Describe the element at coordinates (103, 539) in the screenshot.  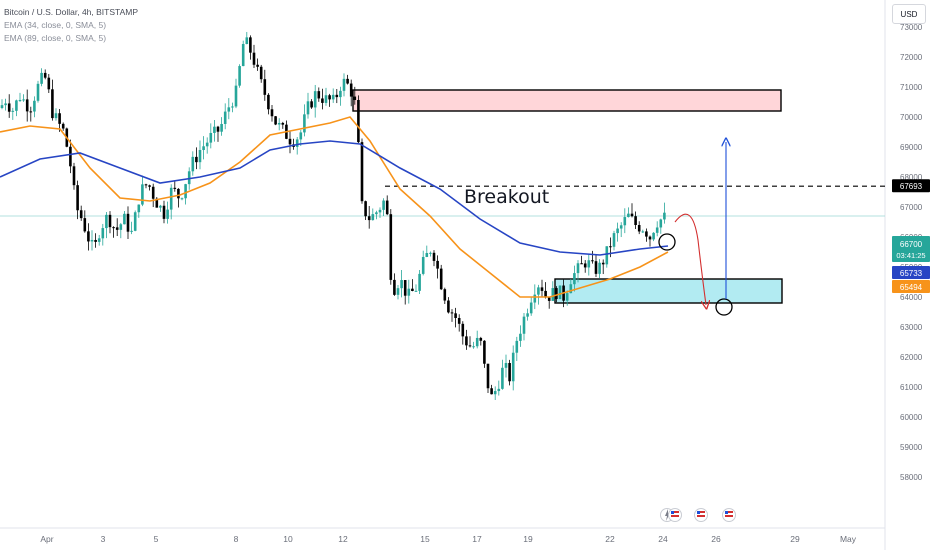
I see `time-tick-label: 3` at that location.